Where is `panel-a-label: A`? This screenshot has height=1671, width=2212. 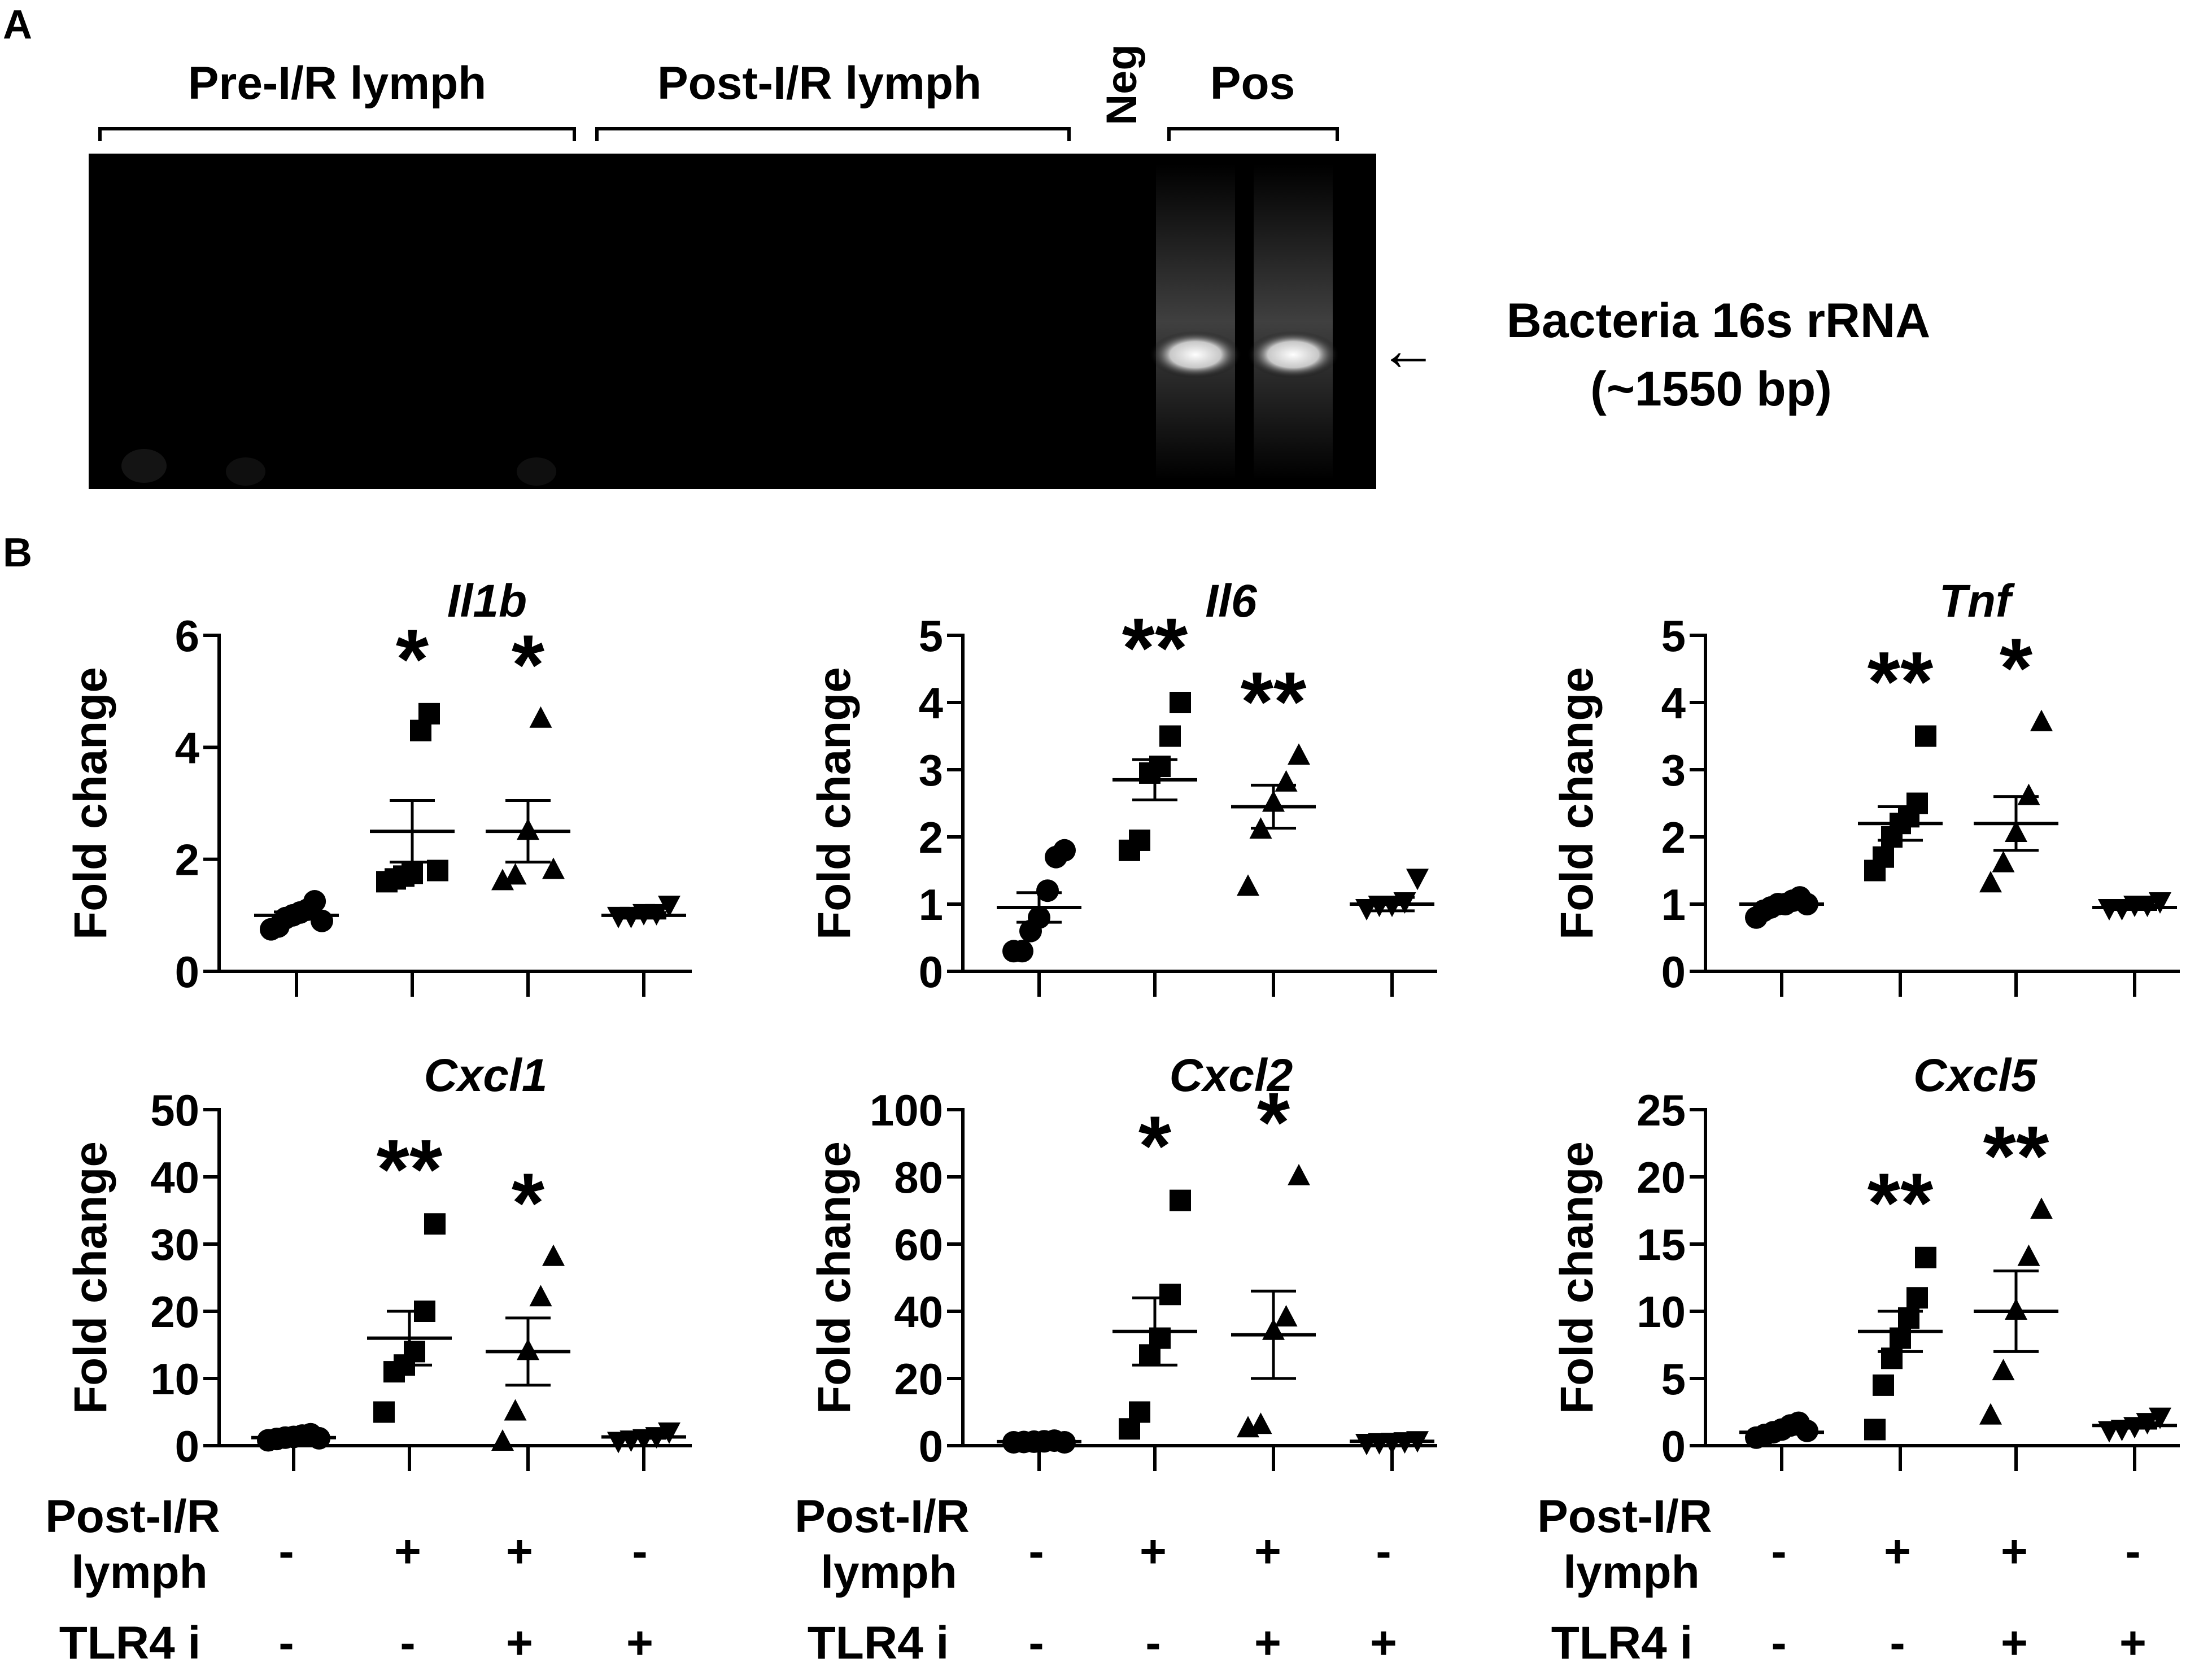 panel-a-label: A is located at coordinates (17, 24).